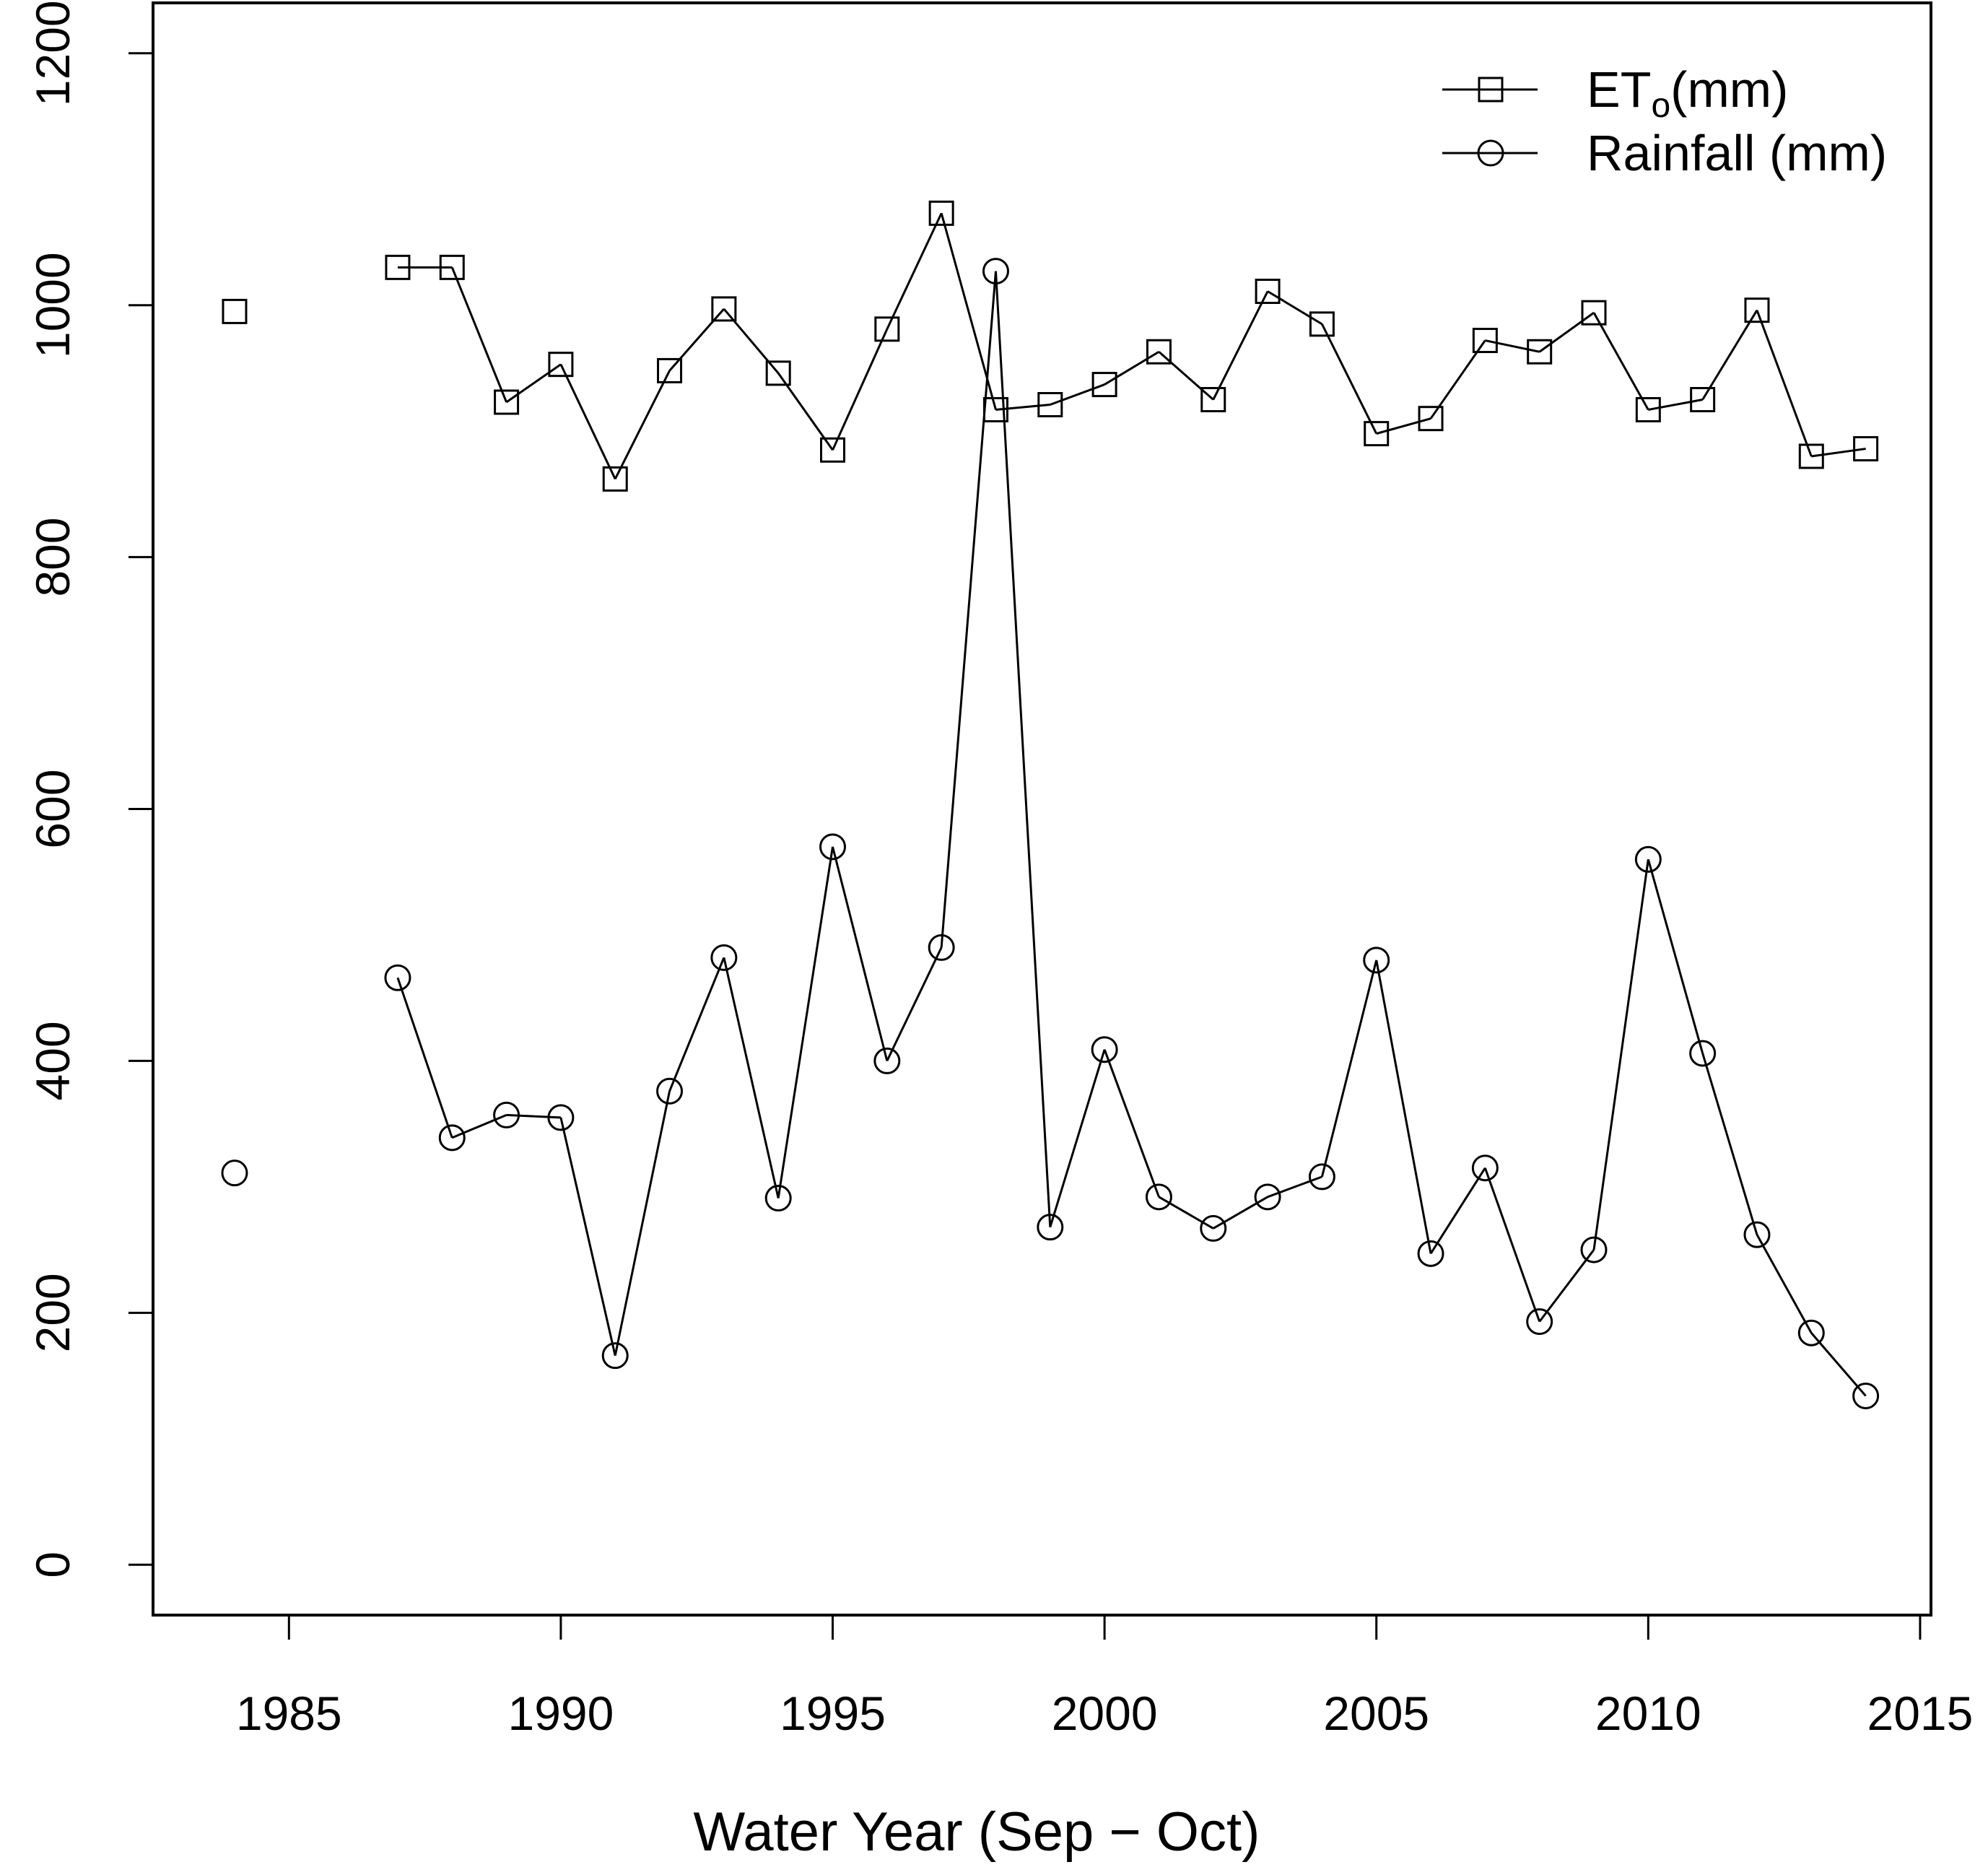  What do you see at coordinates (53, 1565) in the screenshot?
I see `y-tick-label: 0` at bounding box center [53, 1565].